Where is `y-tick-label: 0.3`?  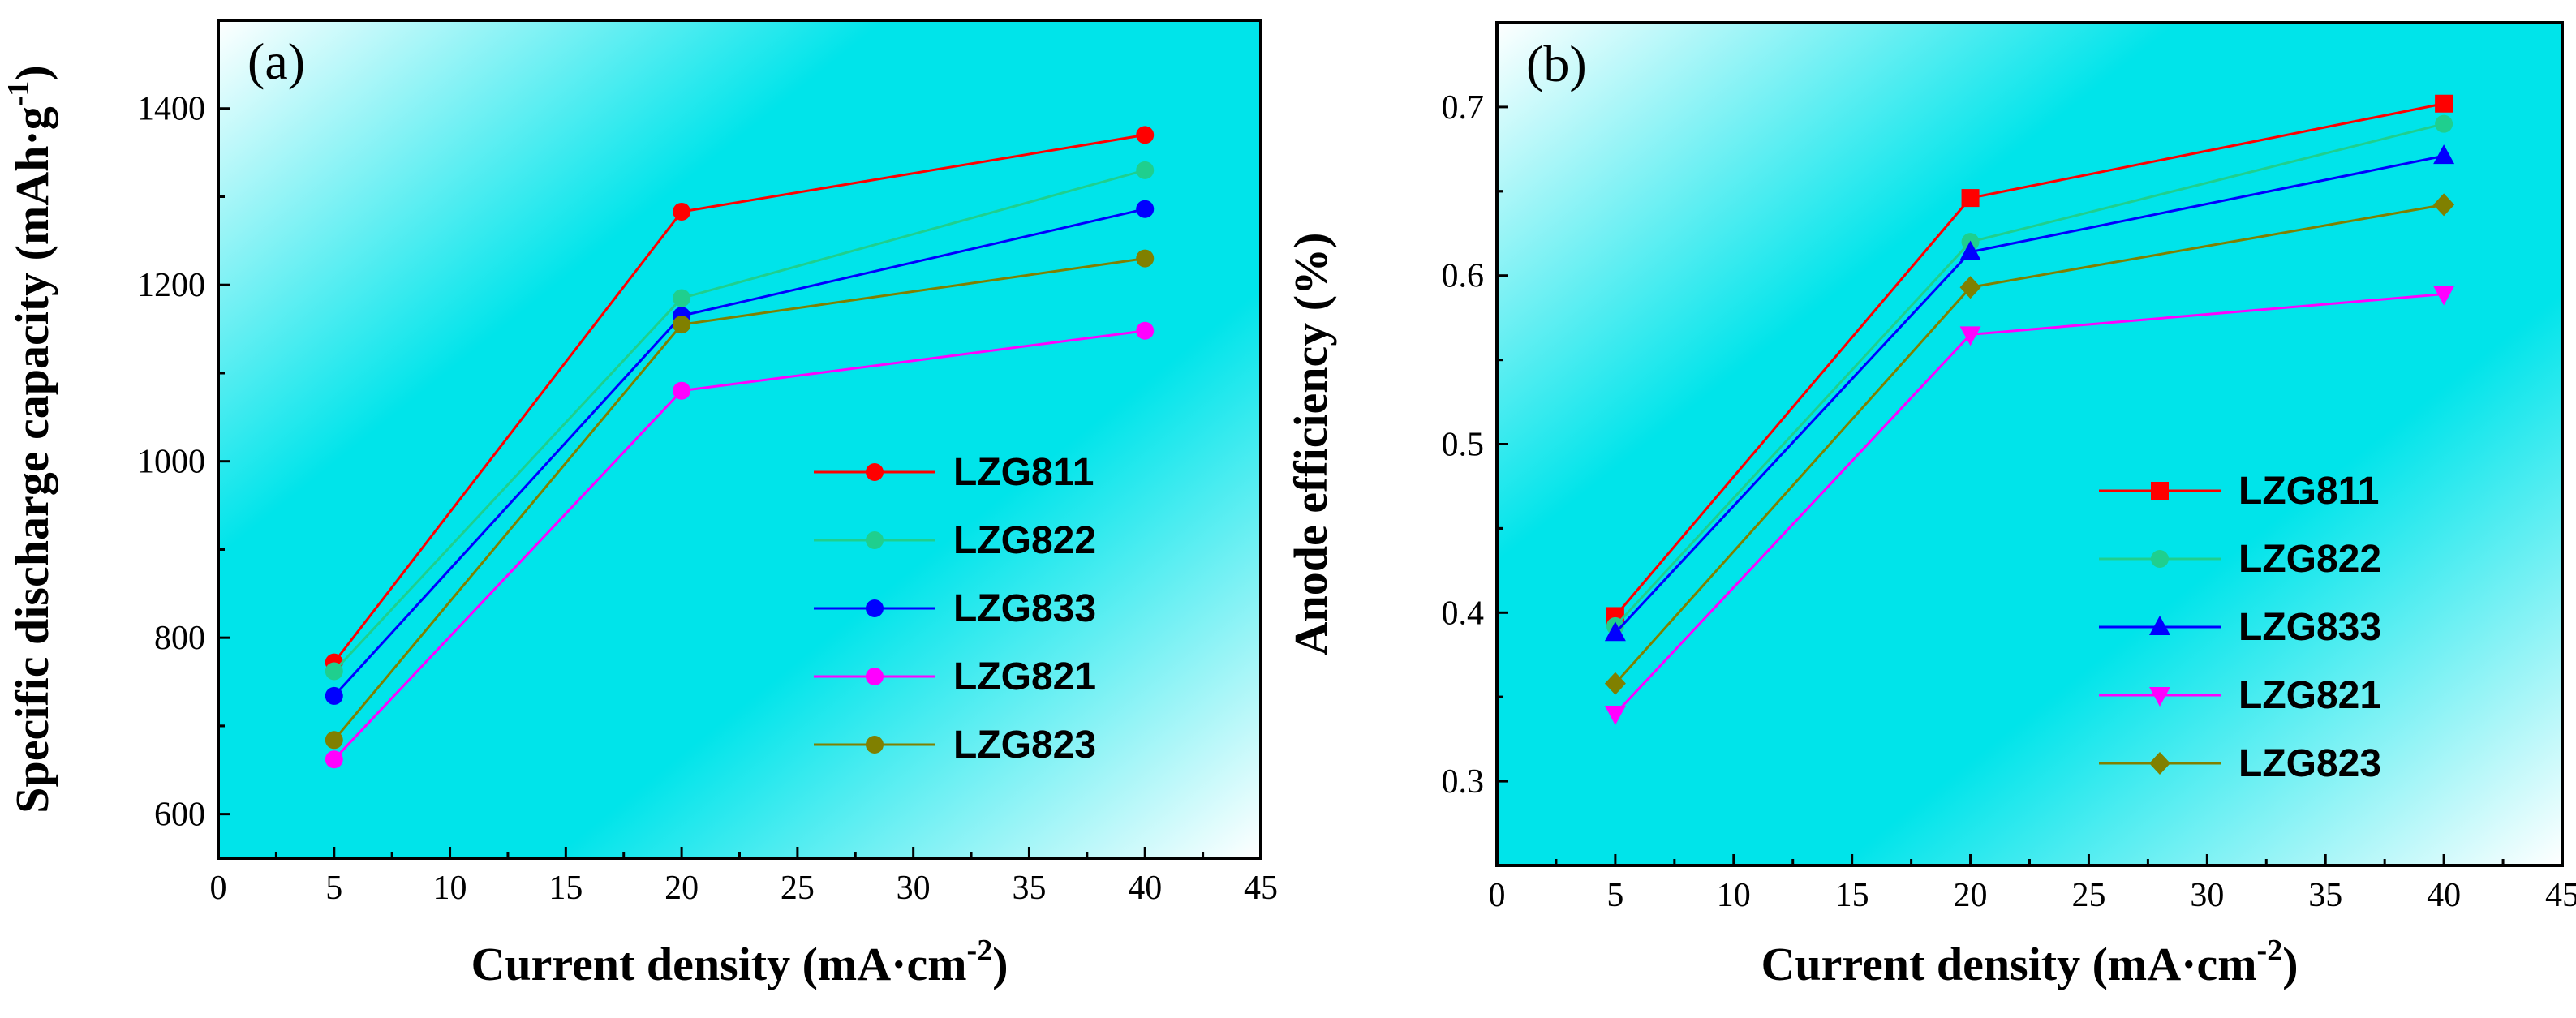
y-tick-label: 0.3 is located at coordinates (1463, 782).